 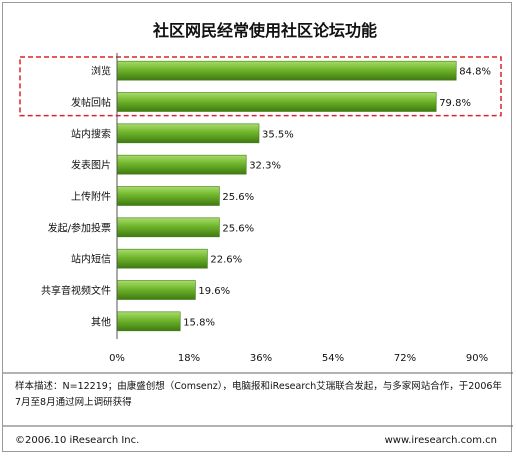 I want to click on value-label: 19.6%, so click(x=214, y=291).